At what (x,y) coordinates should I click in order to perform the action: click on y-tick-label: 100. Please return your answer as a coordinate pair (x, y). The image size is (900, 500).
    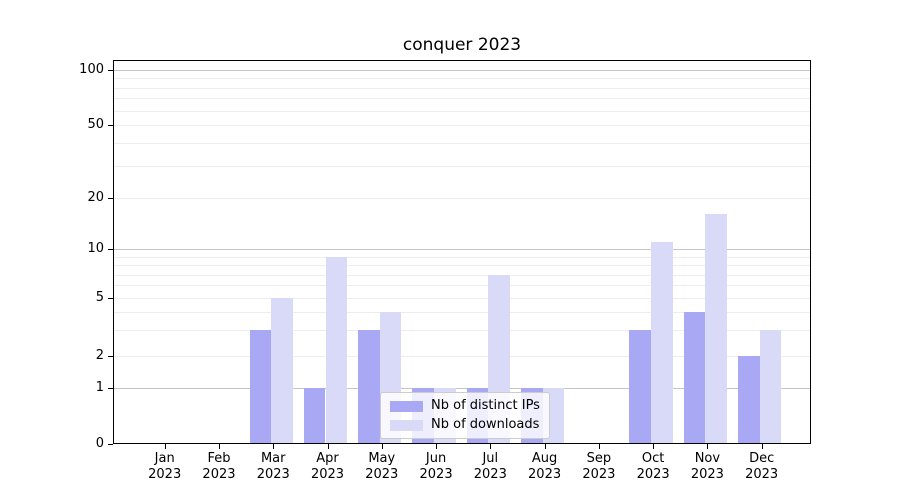
    Looking at the image, I should click on (91, 69).